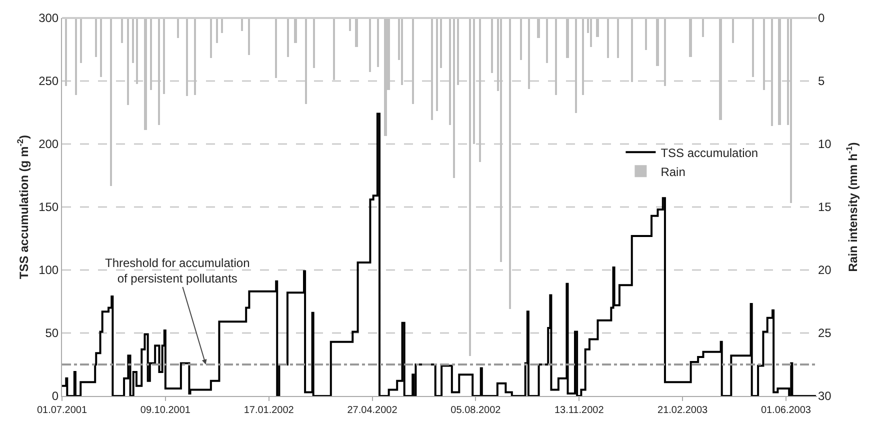 Image resolution: width=875 pixels, height=422 pixels. I want to click on y-tick-label: 300, so click(48, 18).